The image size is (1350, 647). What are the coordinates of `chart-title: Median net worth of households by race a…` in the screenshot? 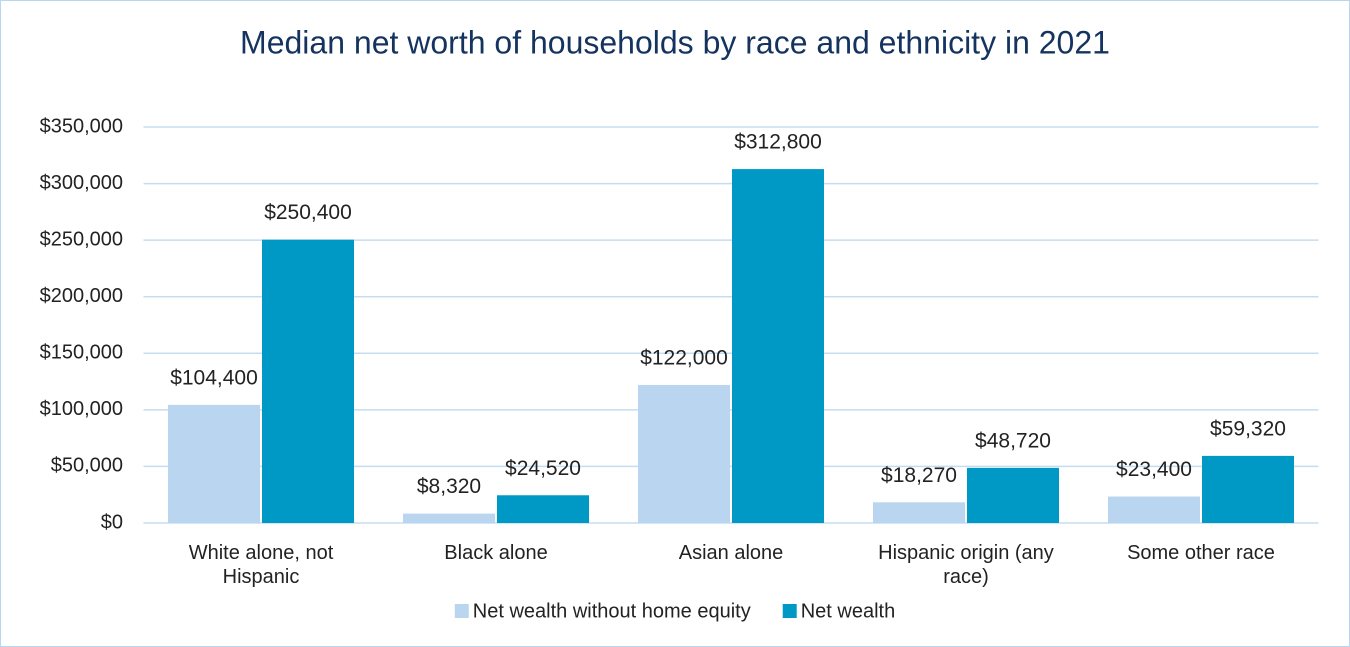 It's located at (675, 42).